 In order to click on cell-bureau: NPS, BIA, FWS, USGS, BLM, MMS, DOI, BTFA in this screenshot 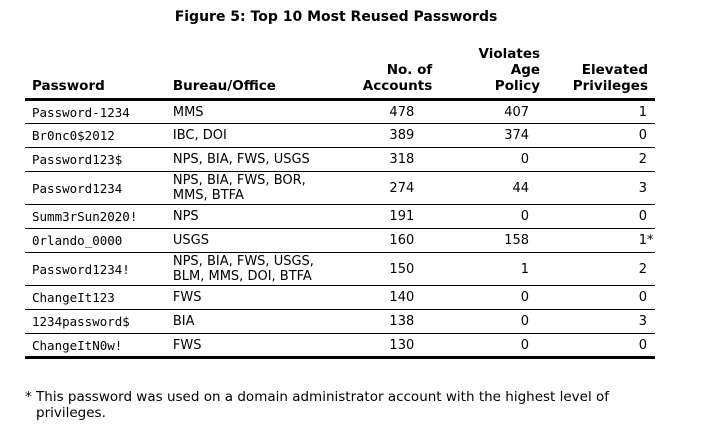, I will do `click(247, 269)`.